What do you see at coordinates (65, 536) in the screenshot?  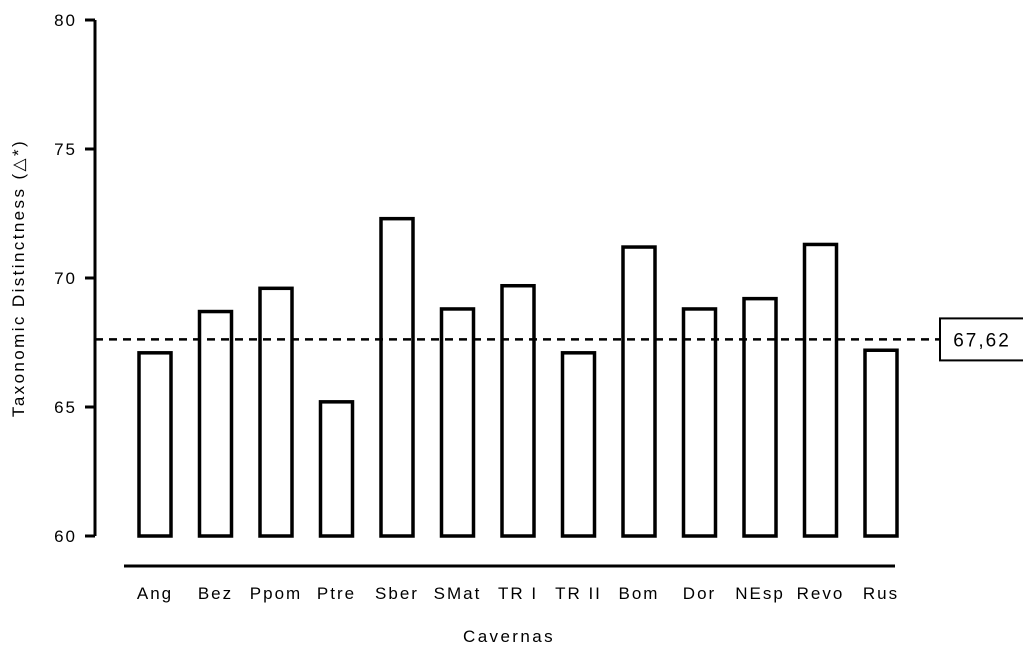 I see `y-tick-label: 60` at bounding box center [65, 536].